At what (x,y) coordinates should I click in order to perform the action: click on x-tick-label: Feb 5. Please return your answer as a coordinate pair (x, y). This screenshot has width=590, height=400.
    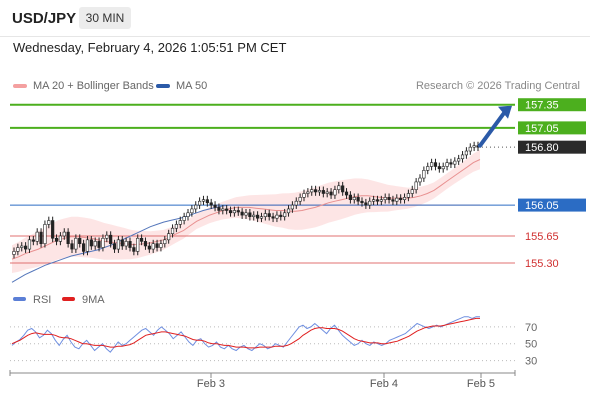
    Looking at the image, I should click on (481, 384).